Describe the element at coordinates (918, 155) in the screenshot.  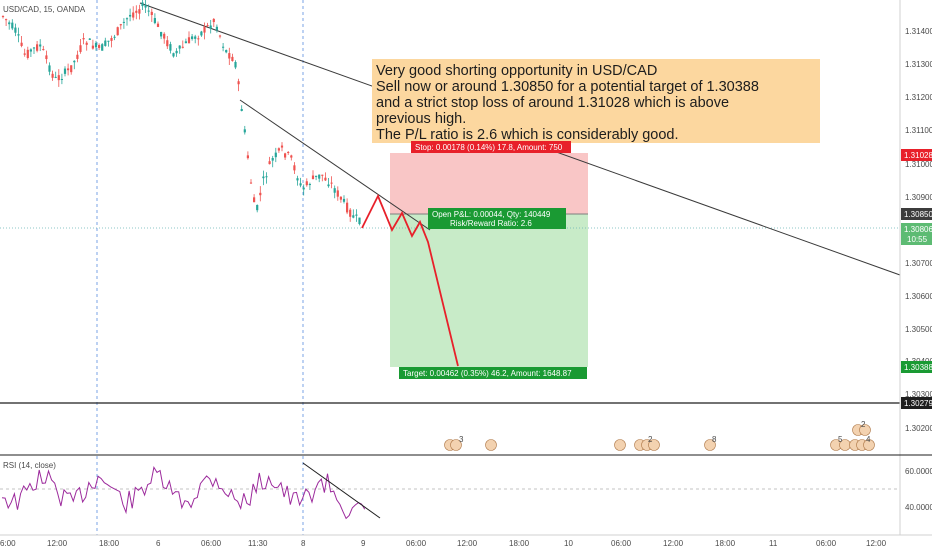
I see `badge-stop-text: 1.31028` at that location.